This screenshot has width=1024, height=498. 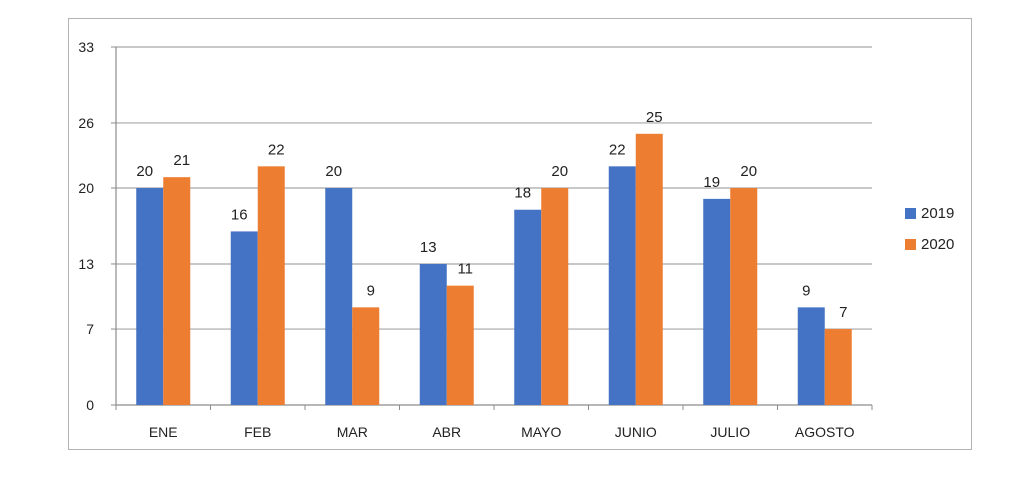 What do you see at coordinates (446, 432) in the screenshot?
I see `x-tick-label: ABR` at bounding box center [446, 432].